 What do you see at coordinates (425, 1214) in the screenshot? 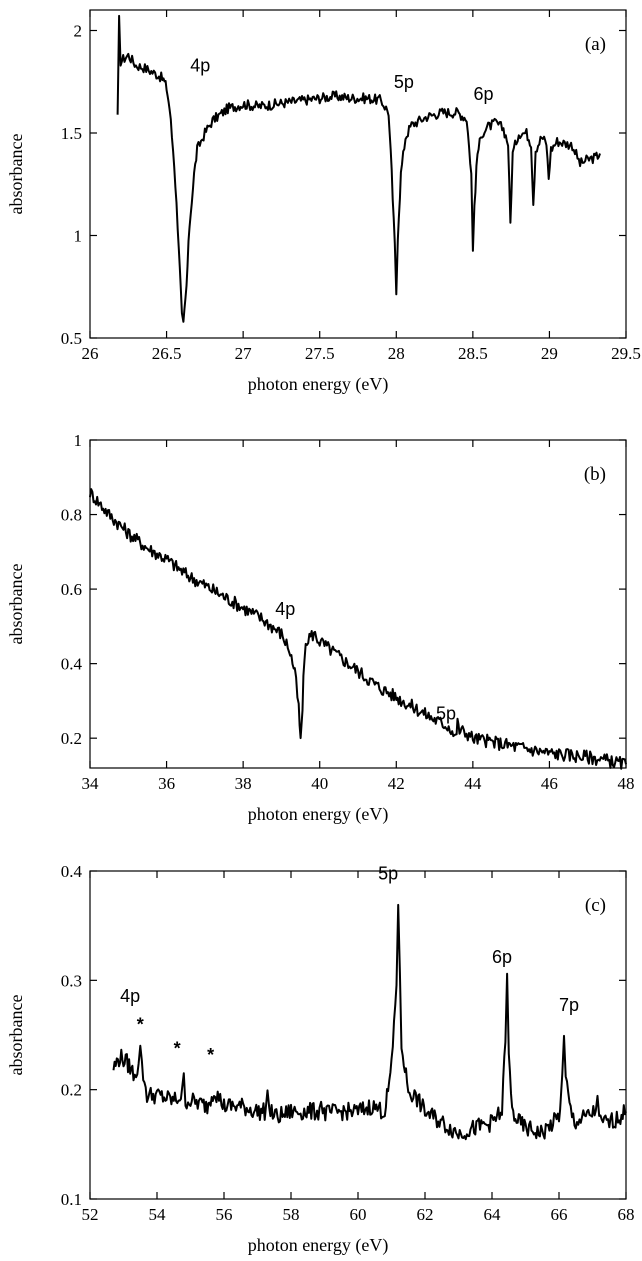
I see `x-tick-label: 62` at bounding box center [425, 1214].